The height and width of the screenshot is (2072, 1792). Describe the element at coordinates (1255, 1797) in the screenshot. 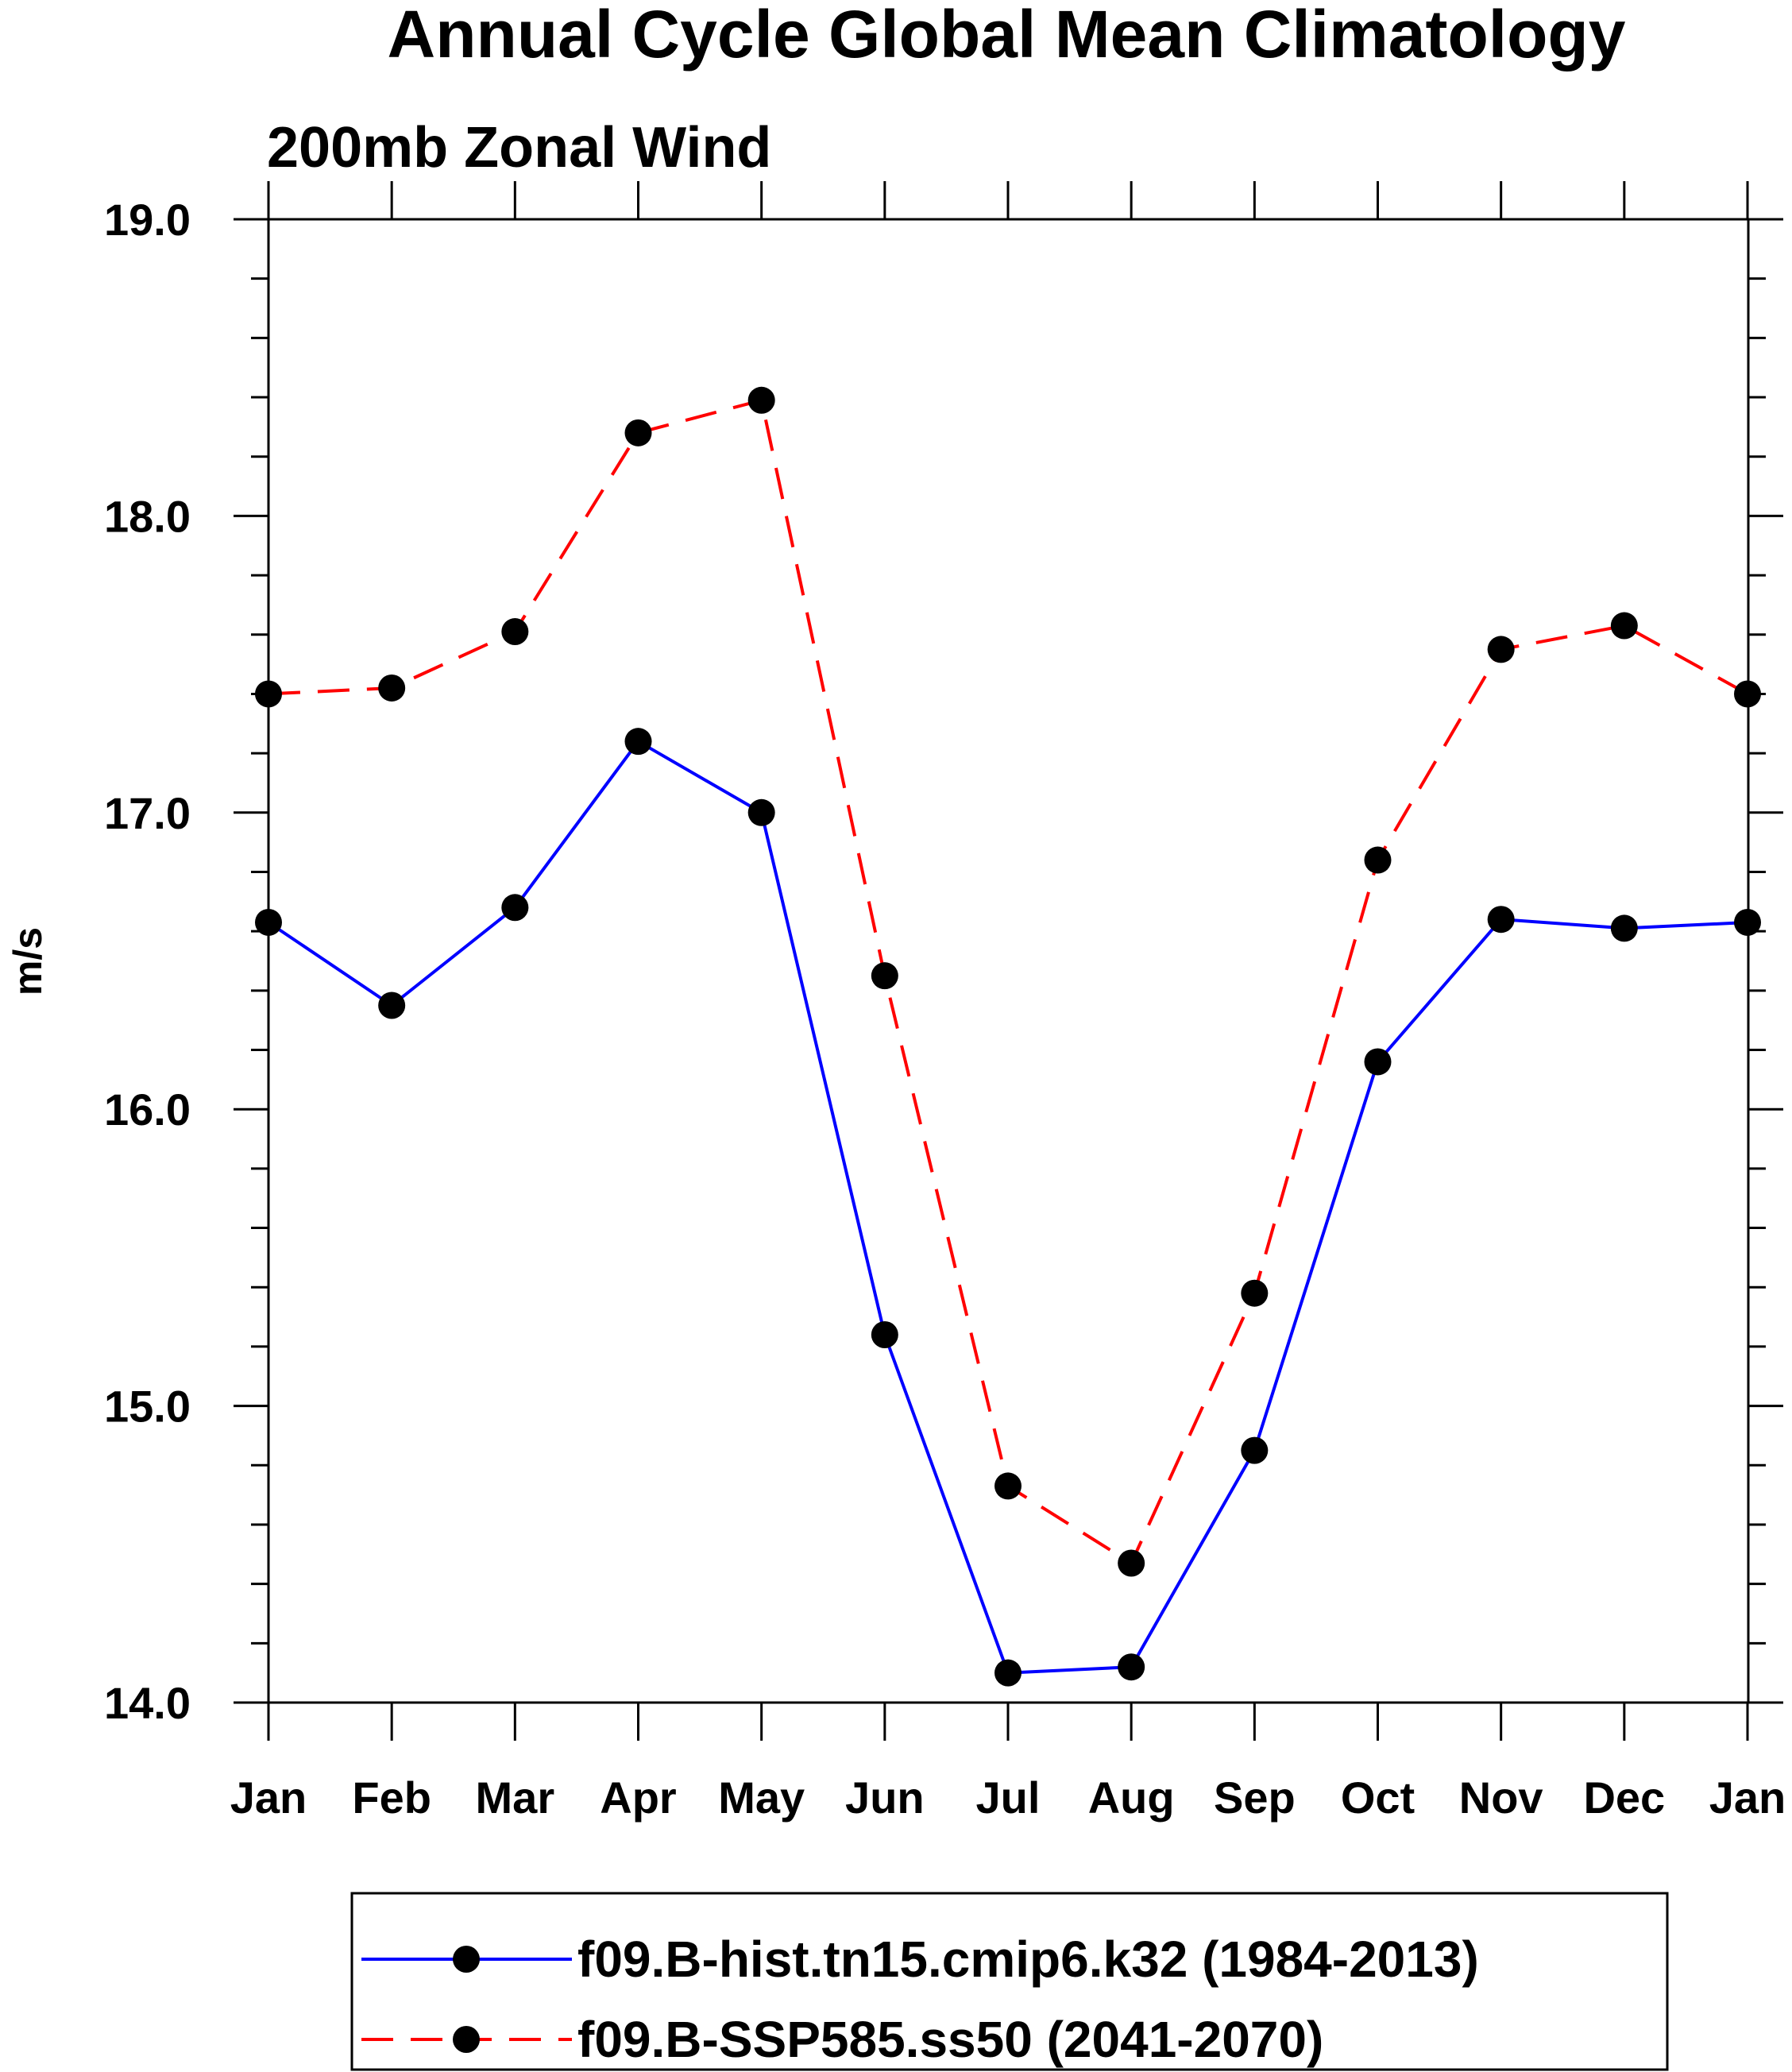

I see `x-tick-label: Sep` at that location.